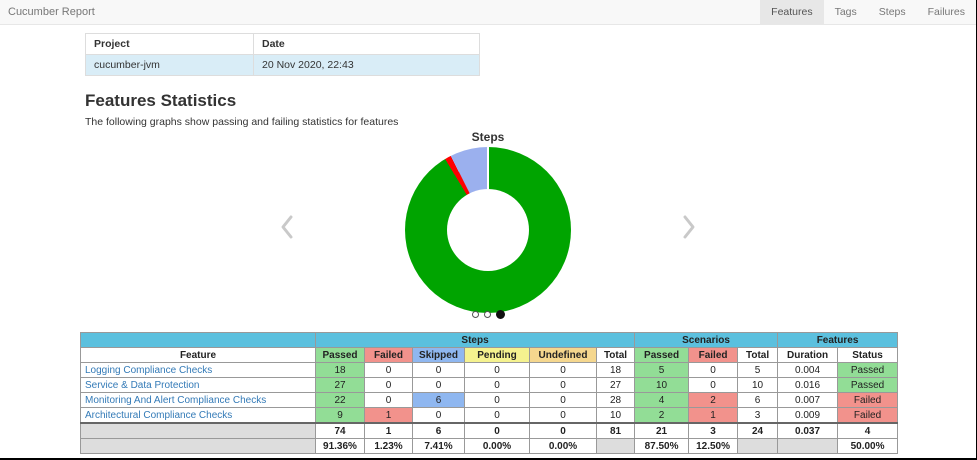 This screenshot has width=977, height=460. Describe the element at coordinates (142, 385) in the screenshot. I see `feature-link: Service & Data Protection` at that location.